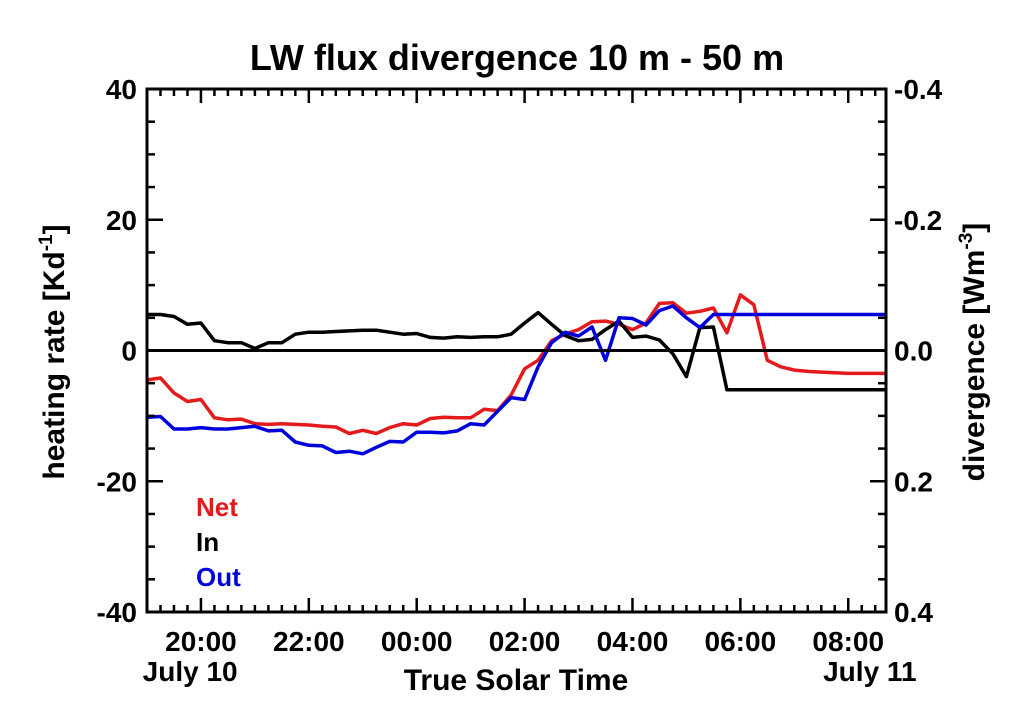  I want to click on series-line-in, so click(516, 351).